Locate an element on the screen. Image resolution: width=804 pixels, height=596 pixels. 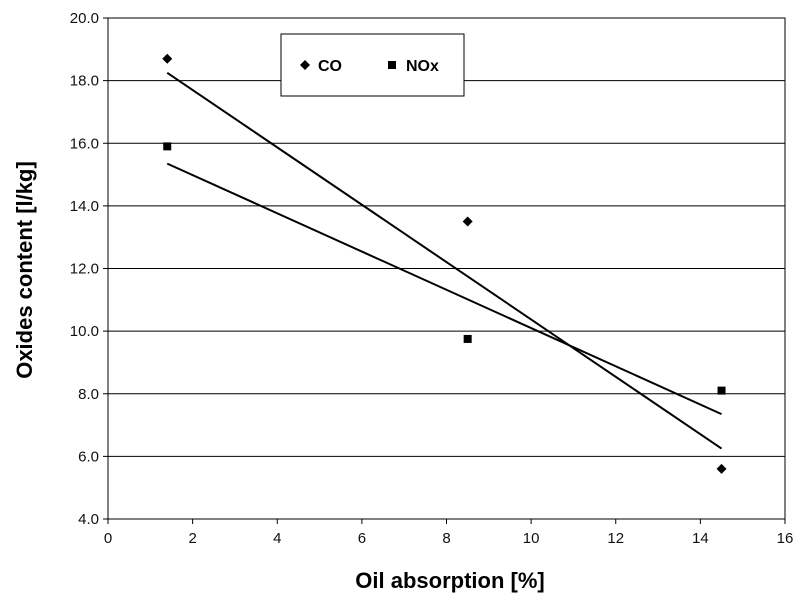
y-tick-label: 20.0 is located at coordinates (84, 18).